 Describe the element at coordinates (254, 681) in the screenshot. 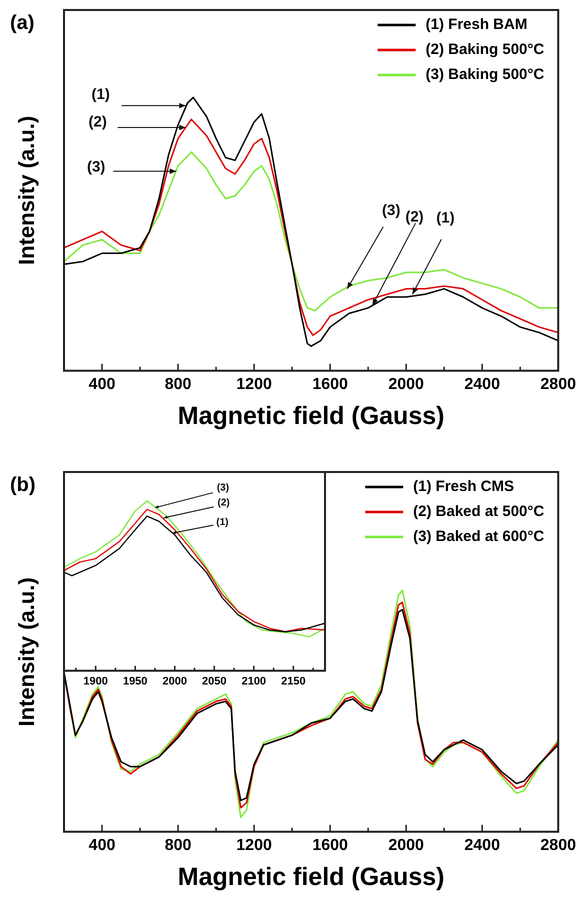

I see `x-tick-label: 2100` at that location.